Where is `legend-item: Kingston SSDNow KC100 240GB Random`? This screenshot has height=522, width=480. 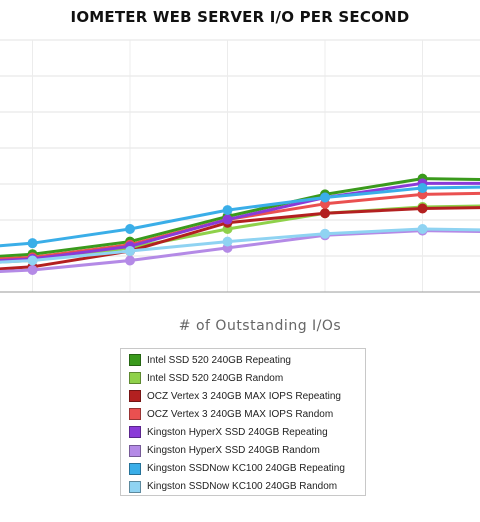
legend-item: Kingston SSDNow KC100 240GB Random is located at coordinates (247, 487).